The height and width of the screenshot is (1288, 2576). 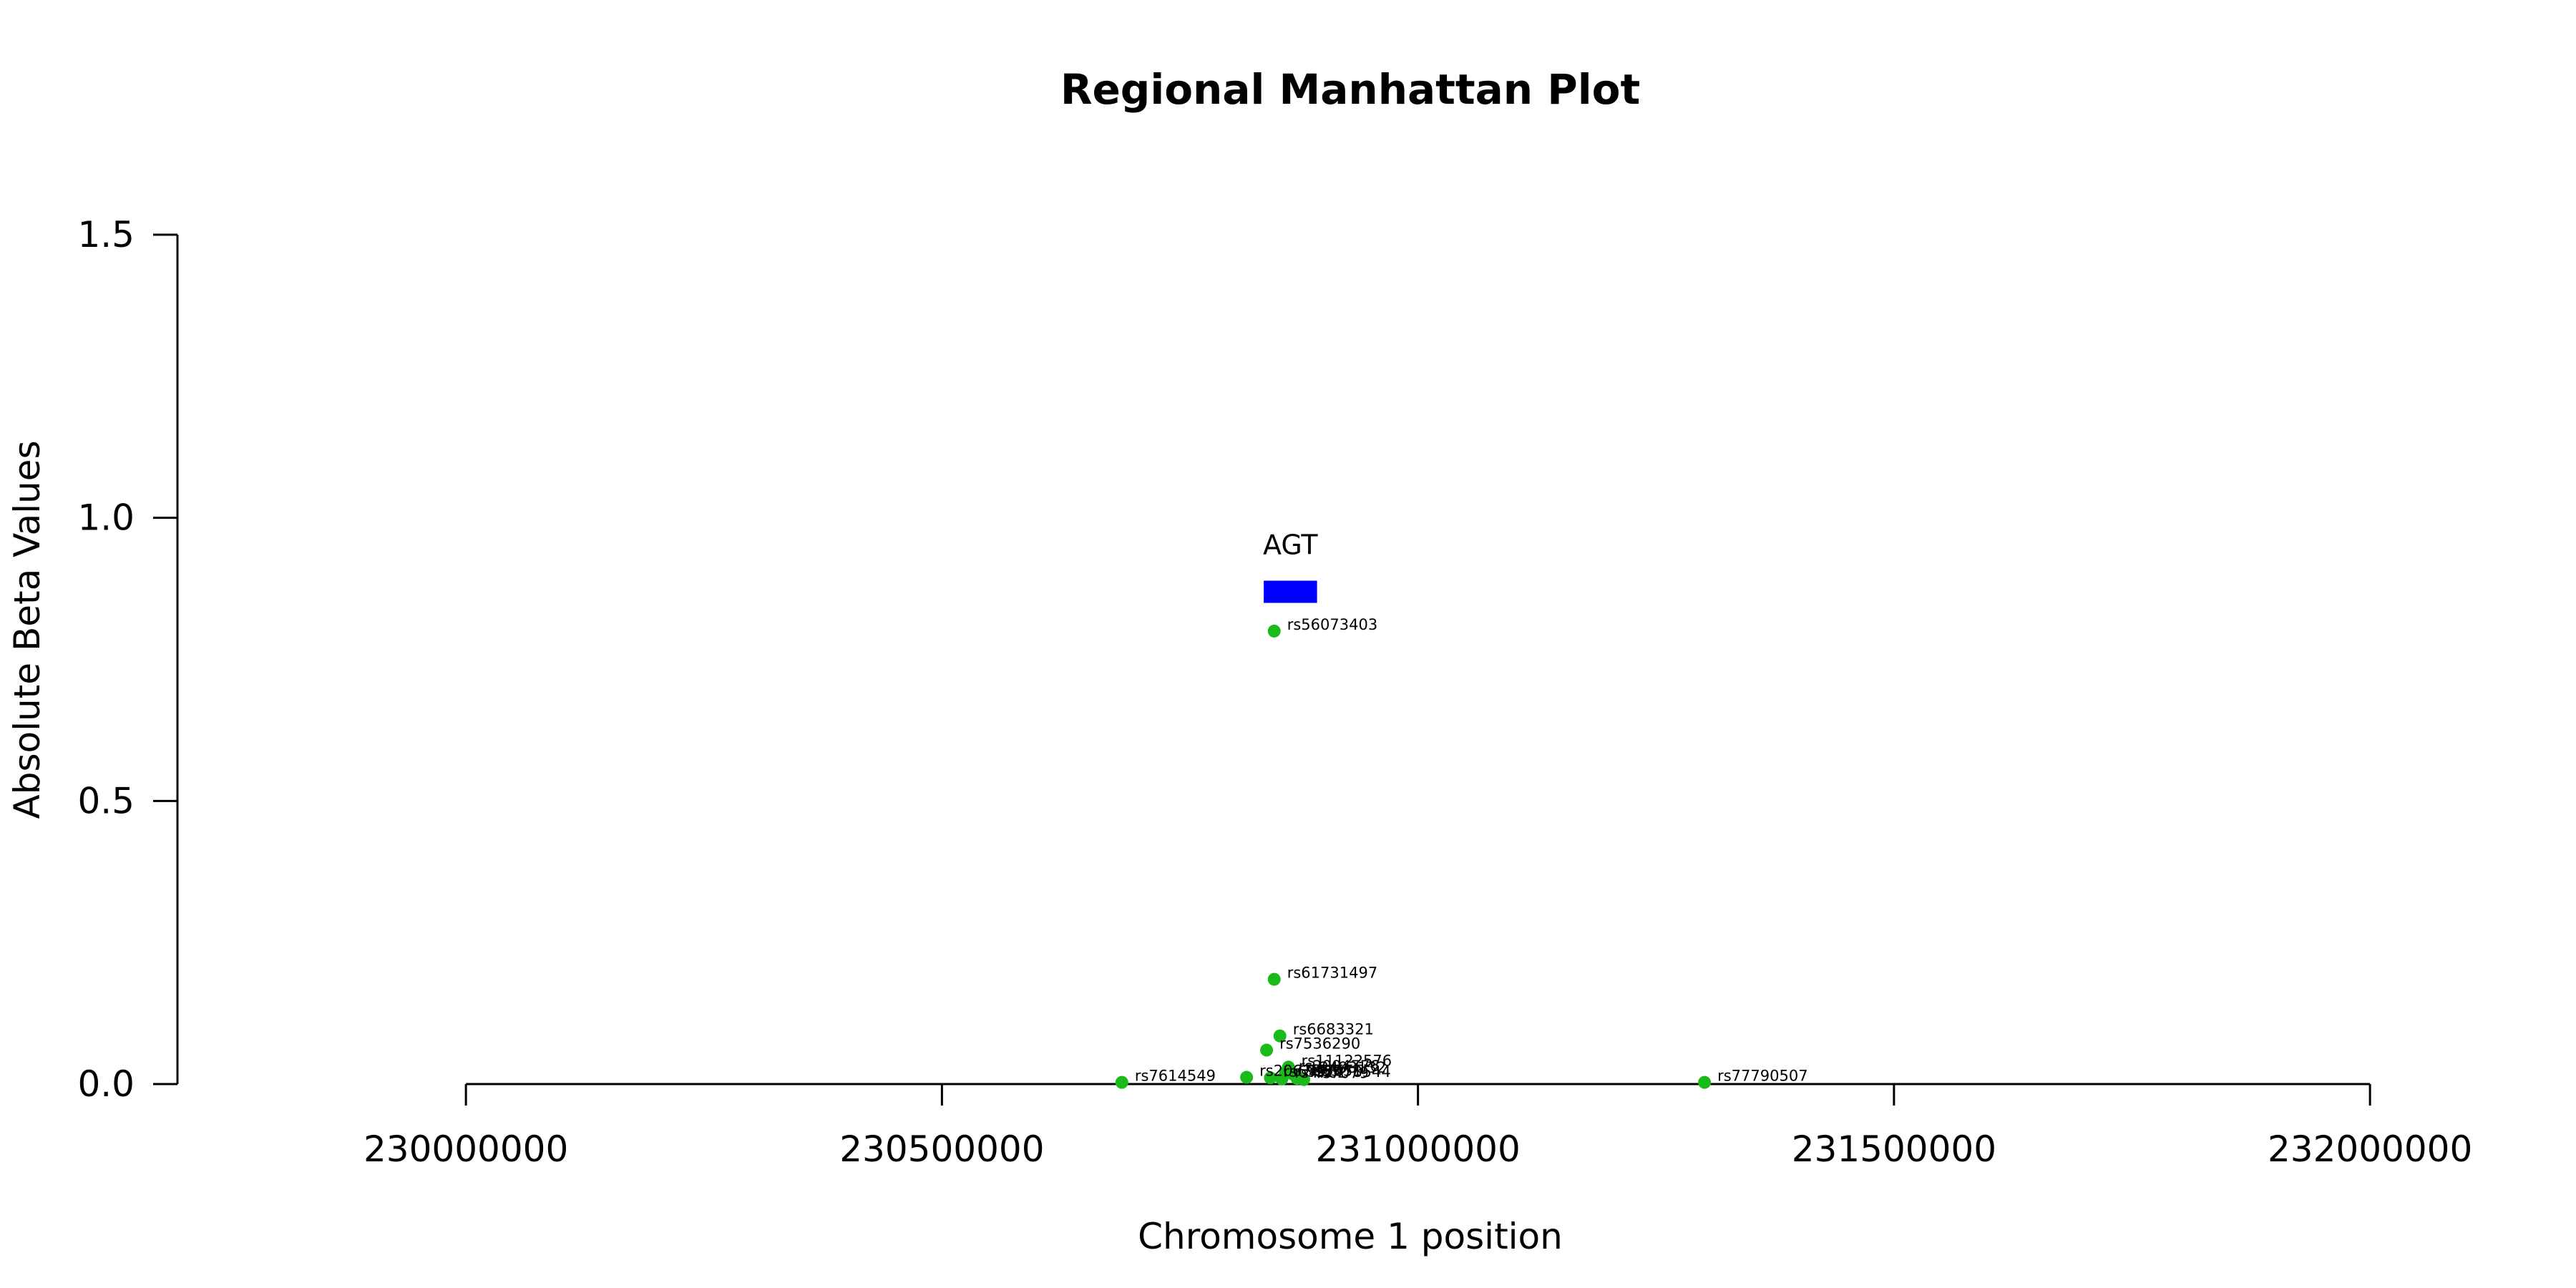 I want to click on y-axis-label: Absolute Beta Values, so click(x=27, y=630).